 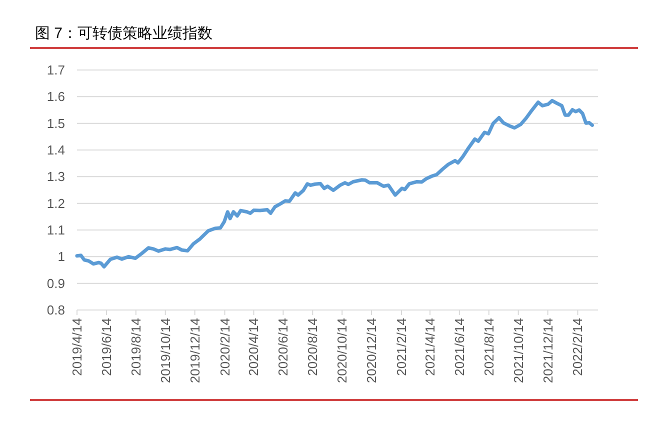 What do you see at coordinates (578, 347) in the screenshot?
I see `x-tick-label: 2022/2/14` at bounding box center [578, 347].